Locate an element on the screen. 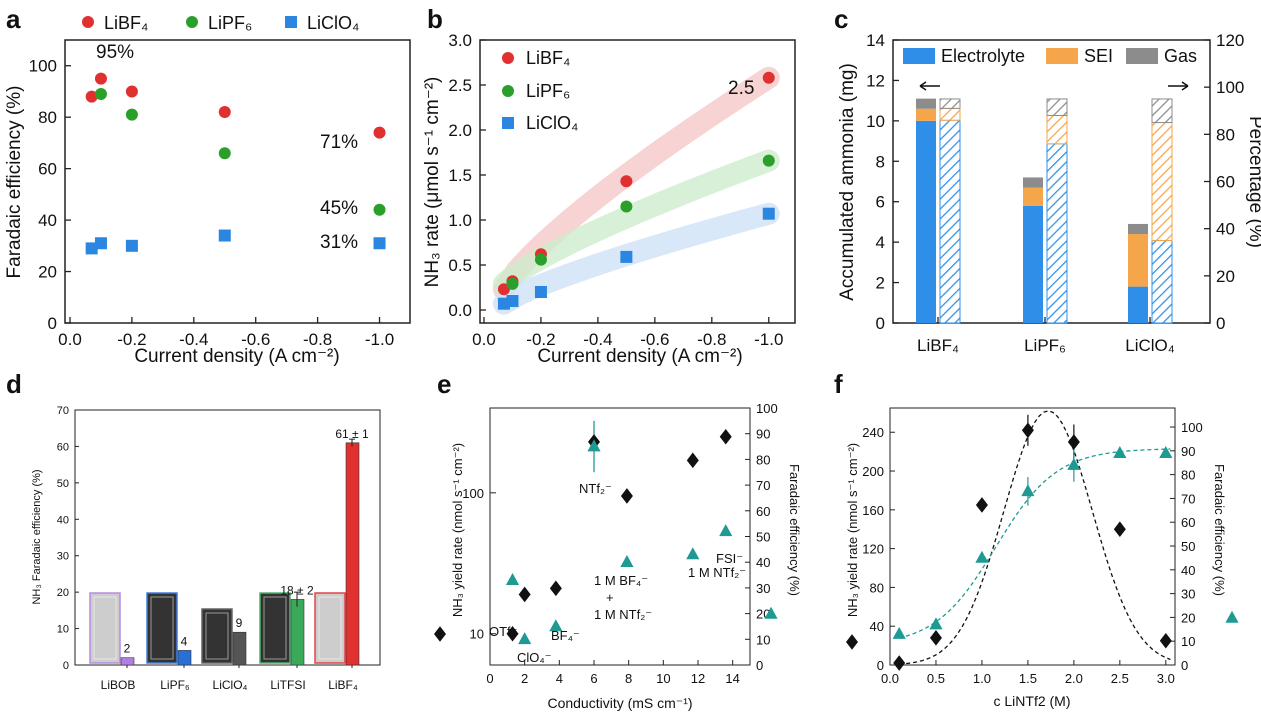 The width and height of the screenshot is (1261, 714). x-tick-label: -0.2 is located at coordinates (131, 339).